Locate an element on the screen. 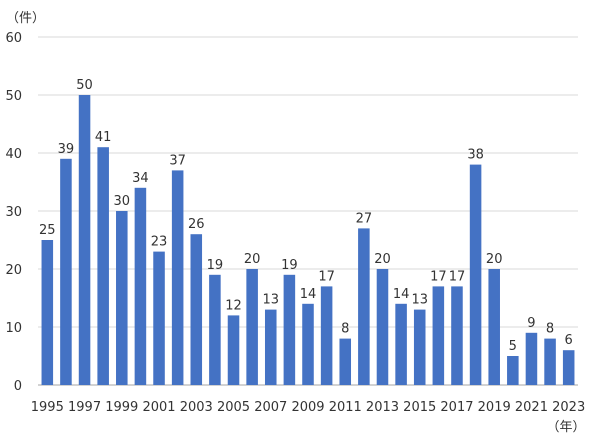  y-tick-label: 0 is located at coordinates (18, 386).